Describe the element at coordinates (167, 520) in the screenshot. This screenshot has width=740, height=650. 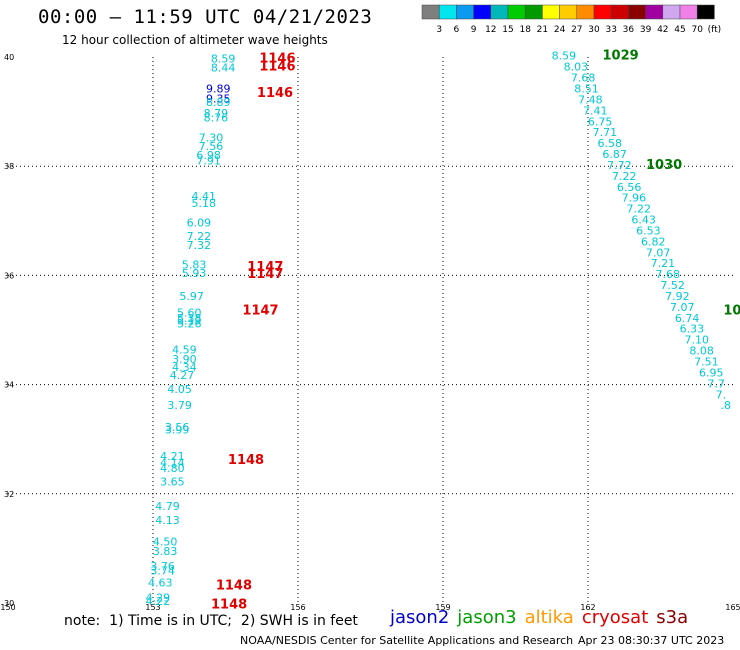
I see `wave-height-label: 4.13` at that location.